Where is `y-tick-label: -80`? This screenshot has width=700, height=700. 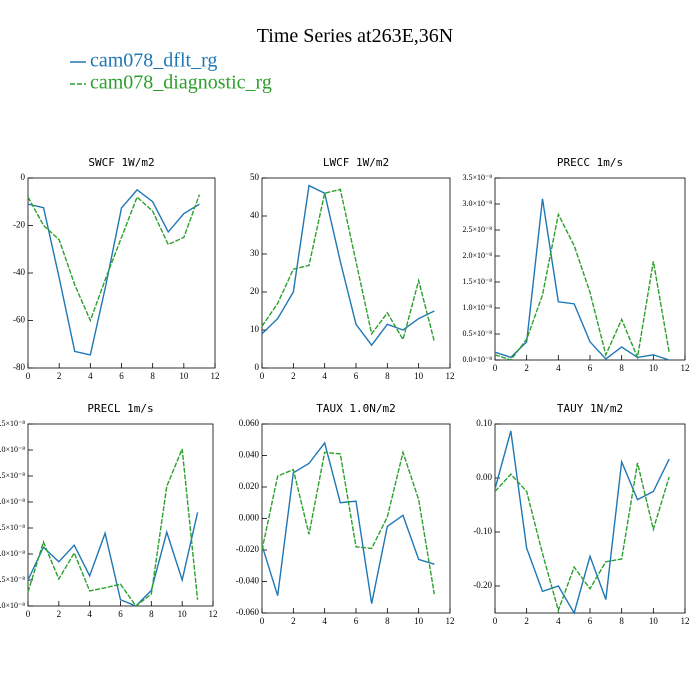
y-tick-label: -80 is located at coordinates (19, 367).